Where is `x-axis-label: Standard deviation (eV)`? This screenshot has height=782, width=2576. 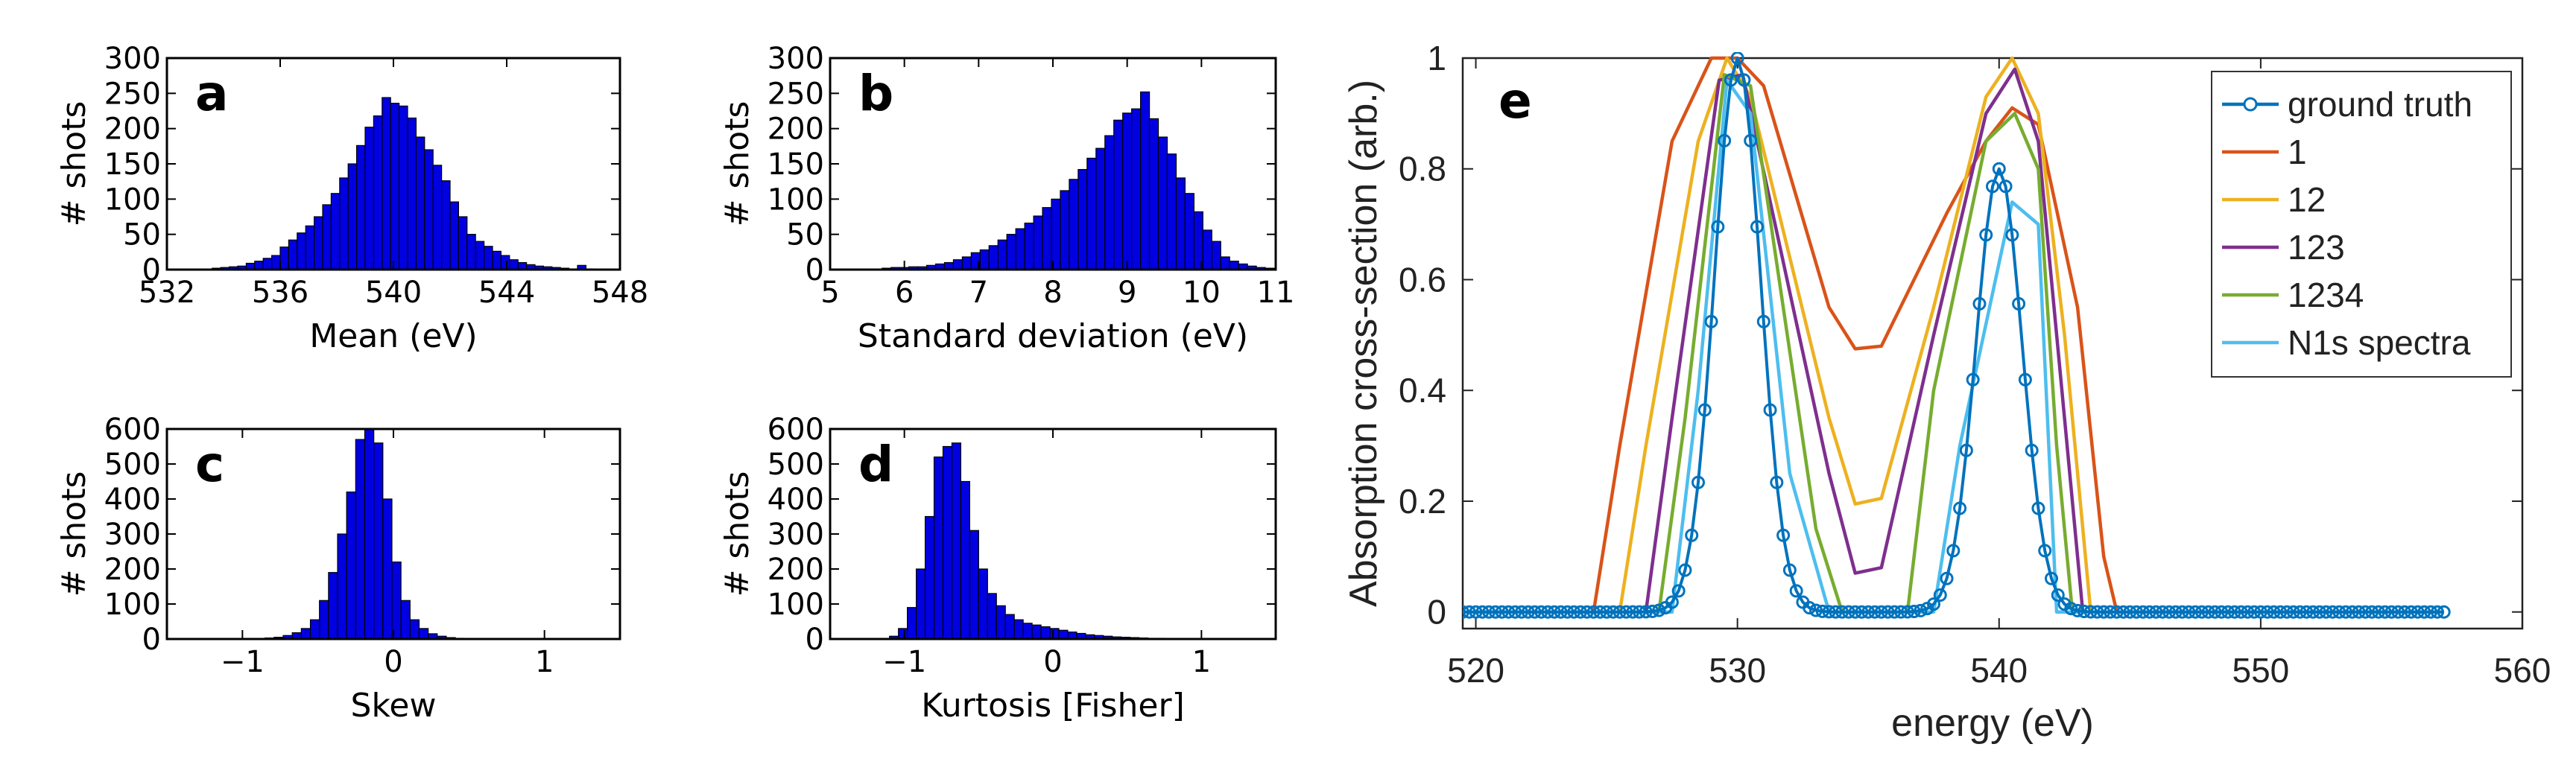
x-axis-label: Standard deviation (eV) is located at coordinates (1053, 336).